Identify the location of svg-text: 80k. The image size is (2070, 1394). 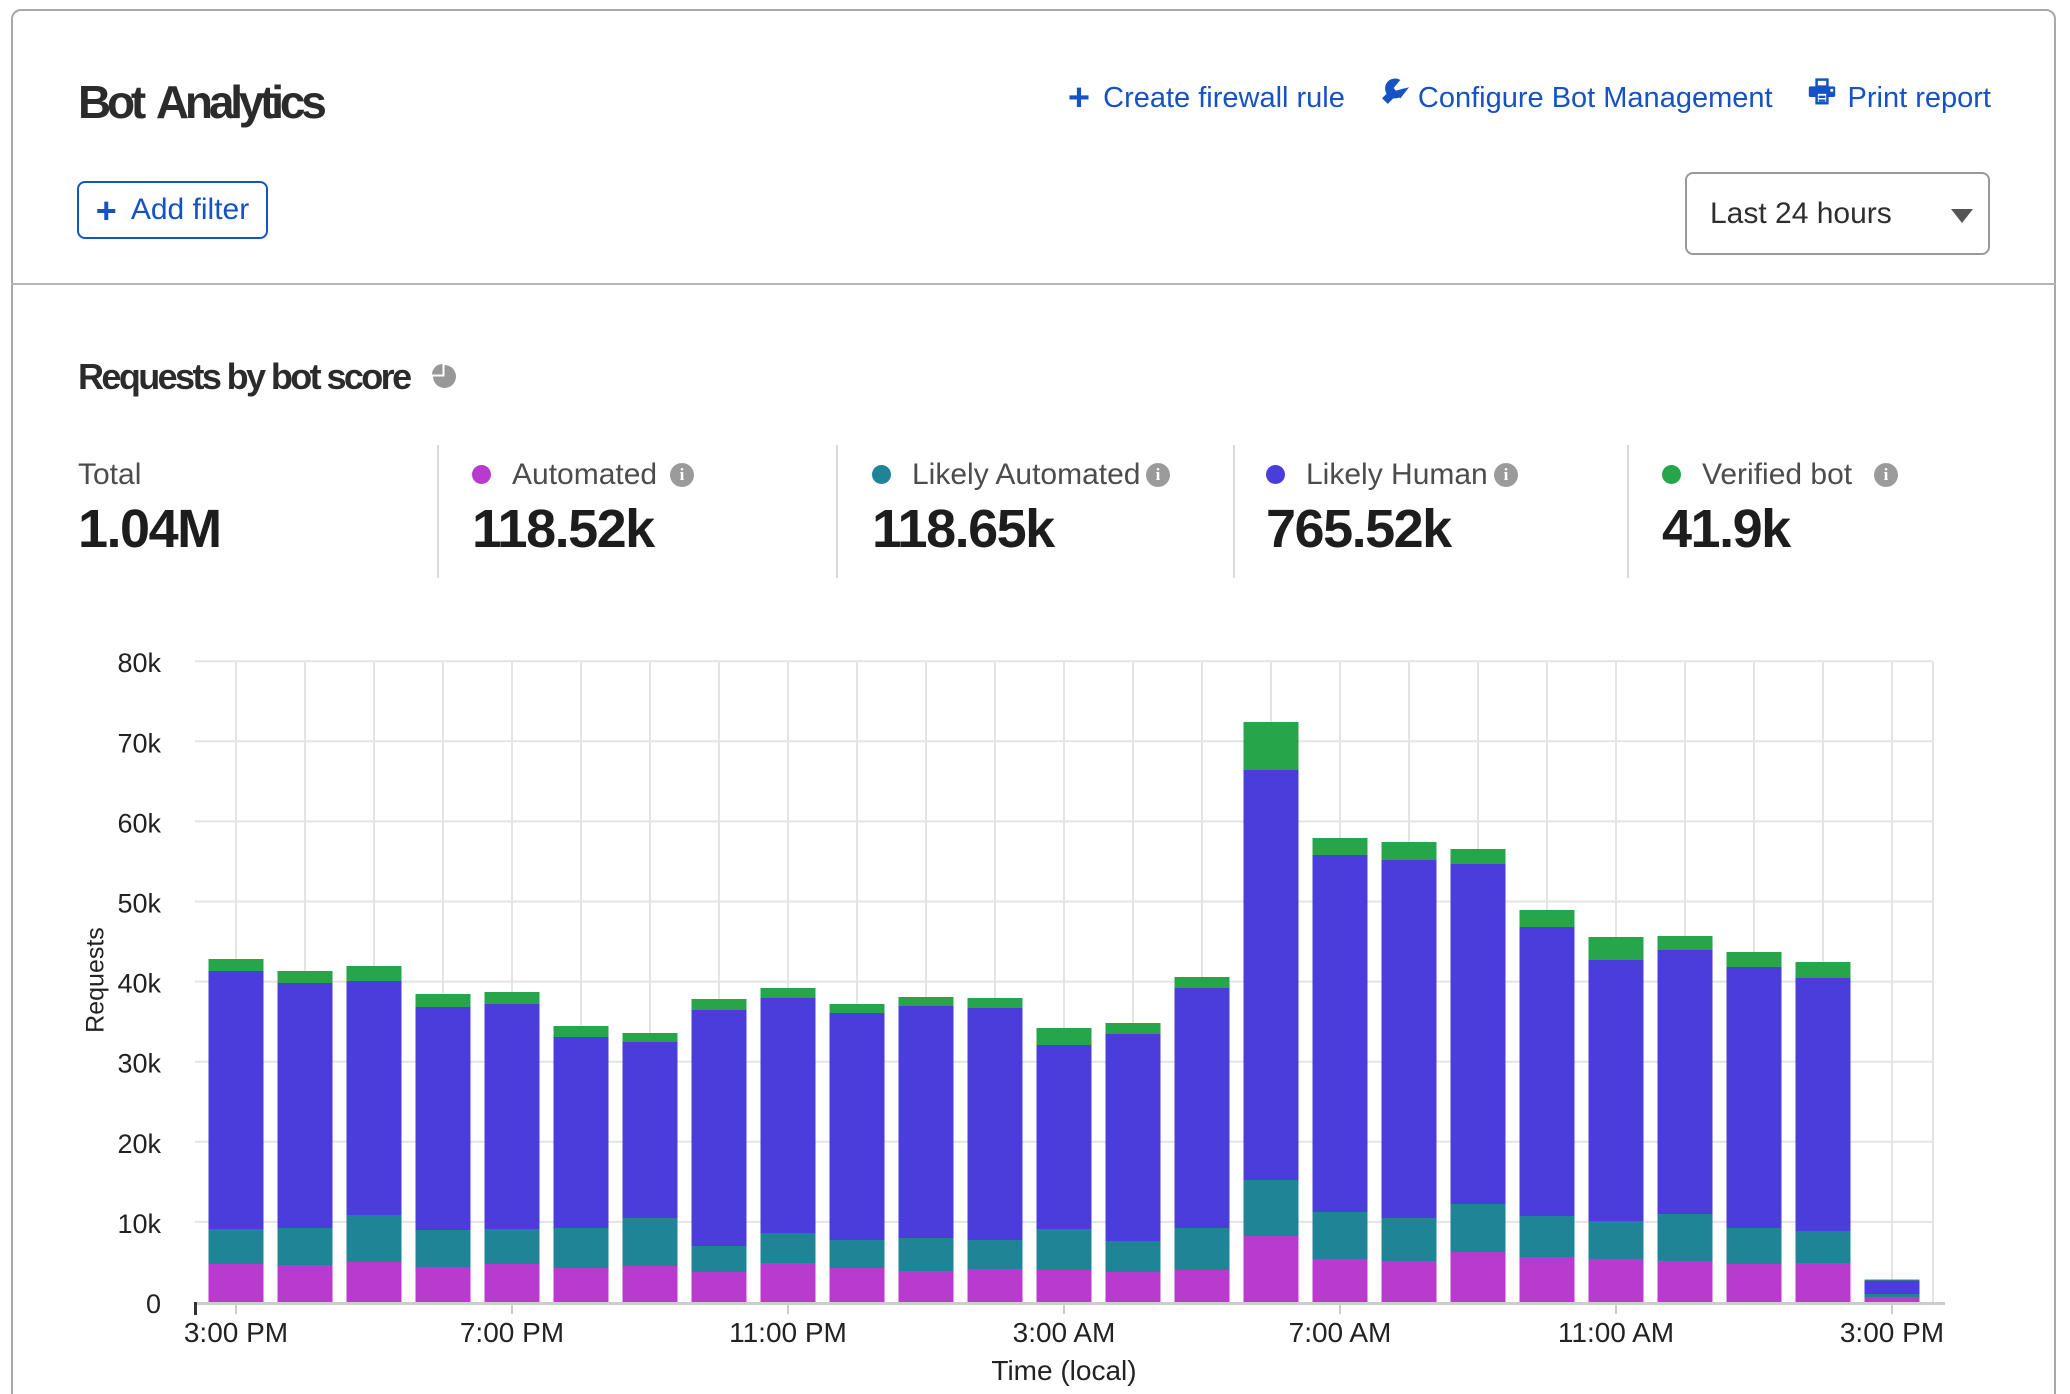
(139, 663).